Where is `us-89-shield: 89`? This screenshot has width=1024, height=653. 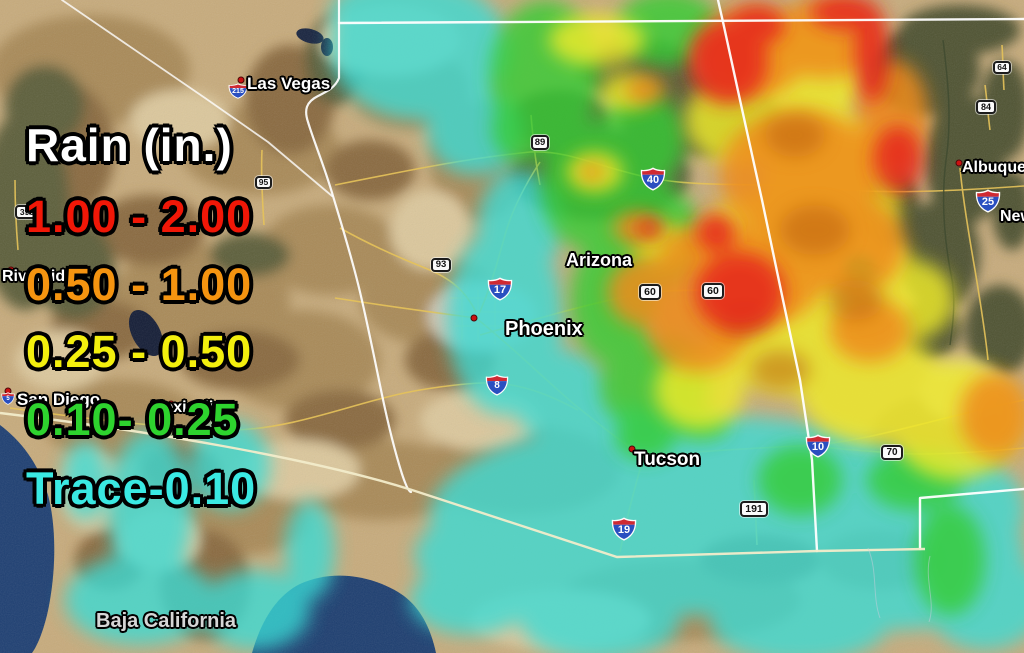
us-89-shield: 89 is located at coordinates (540, 142).